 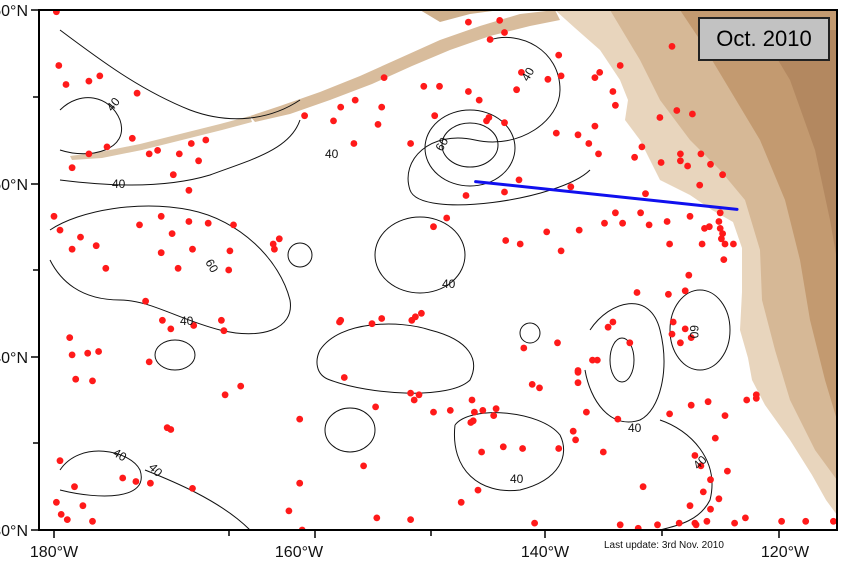 I want to click on y-tick-label: 30°N, so click(x=14, y=531).